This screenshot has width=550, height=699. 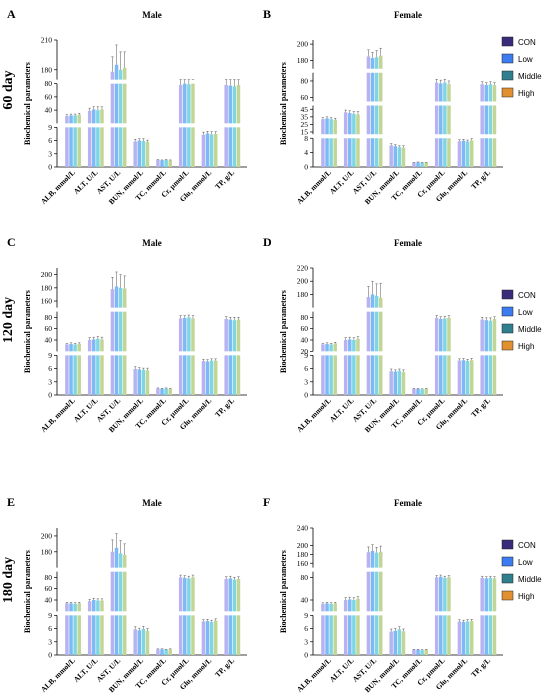 I want to click on row-label: 180 day, so click(x=8, y=580).